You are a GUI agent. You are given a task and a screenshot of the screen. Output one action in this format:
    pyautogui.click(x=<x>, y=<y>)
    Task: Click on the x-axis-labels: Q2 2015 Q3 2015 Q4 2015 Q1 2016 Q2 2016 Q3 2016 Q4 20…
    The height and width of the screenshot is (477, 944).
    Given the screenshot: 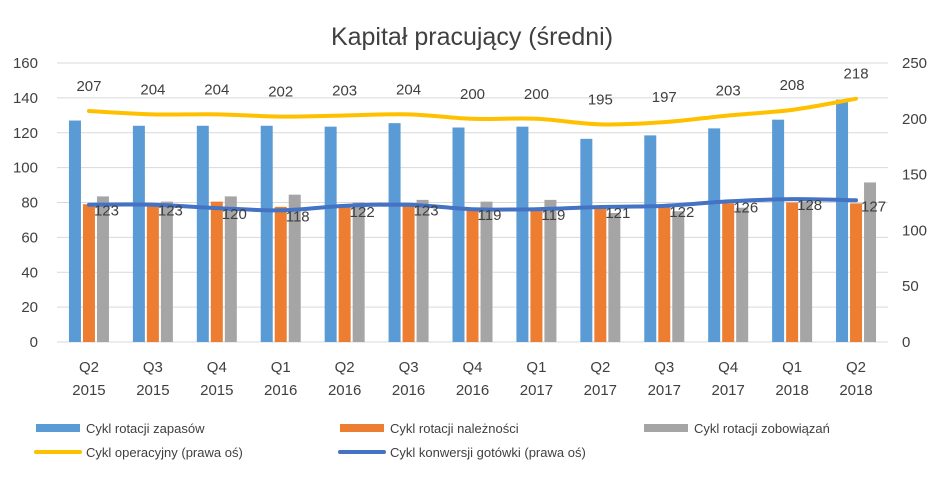 What is the action you would take?
    pyautogui.click(x=472, y=379)
    